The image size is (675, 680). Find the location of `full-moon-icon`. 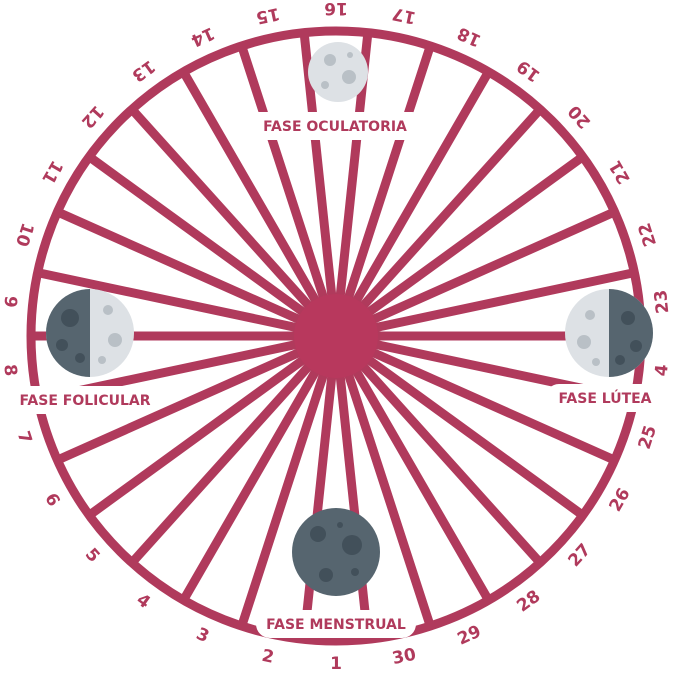

full-moon-icon is located at coordinates (338, 72).